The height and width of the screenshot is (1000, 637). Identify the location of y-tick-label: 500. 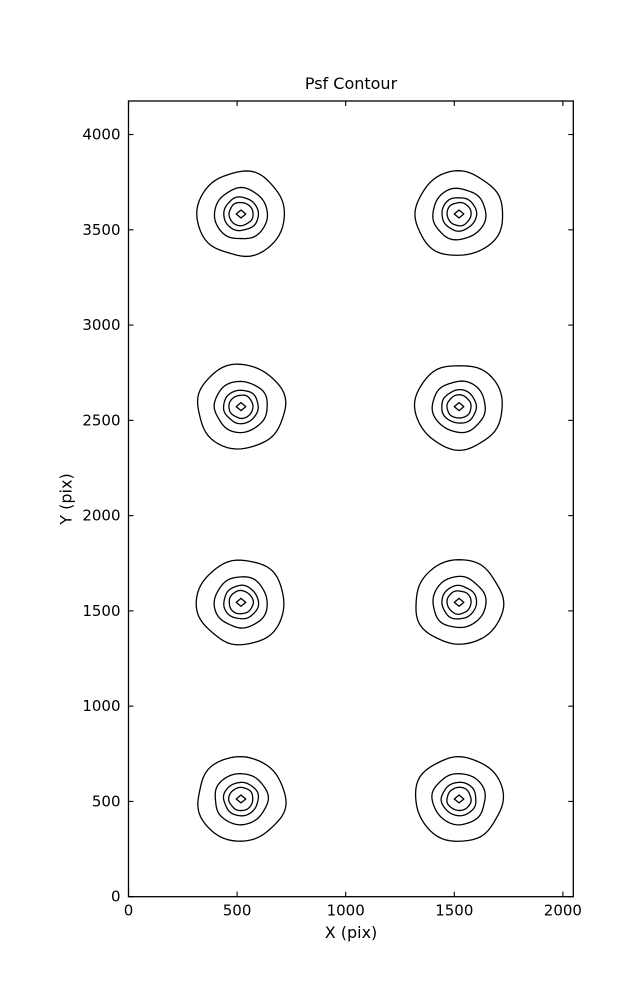
(106, 801).